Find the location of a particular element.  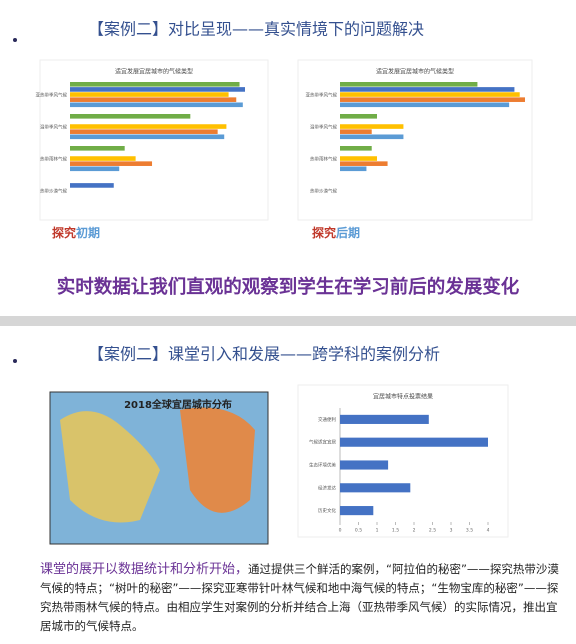

category-label: 生态环境优美 is located at coordinates (322, 465).